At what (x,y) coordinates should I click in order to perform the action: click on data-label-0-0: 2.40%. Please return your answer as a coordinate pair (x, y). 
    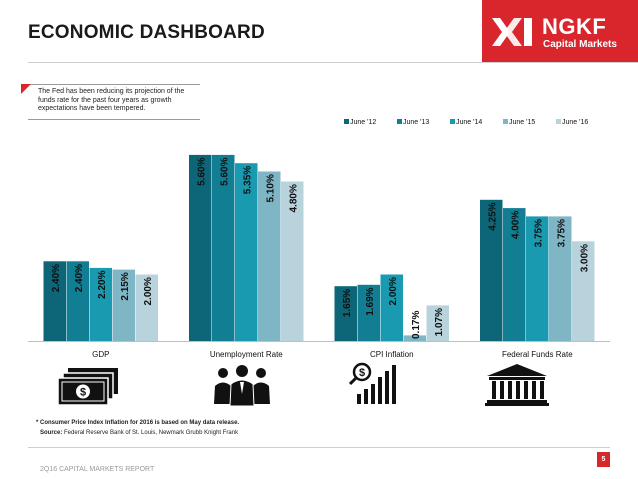
    Looking at the image, I should click on (56, 278).